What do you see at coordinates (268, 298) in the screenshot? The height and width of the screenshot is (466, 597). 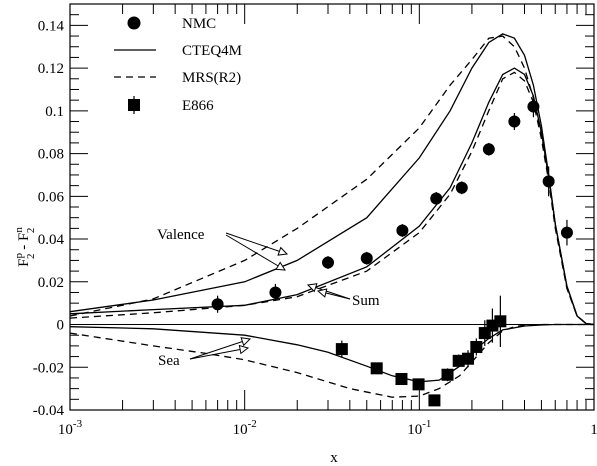 I see `annotations: Valence Sum Sea` at bounding box center [268, 298].